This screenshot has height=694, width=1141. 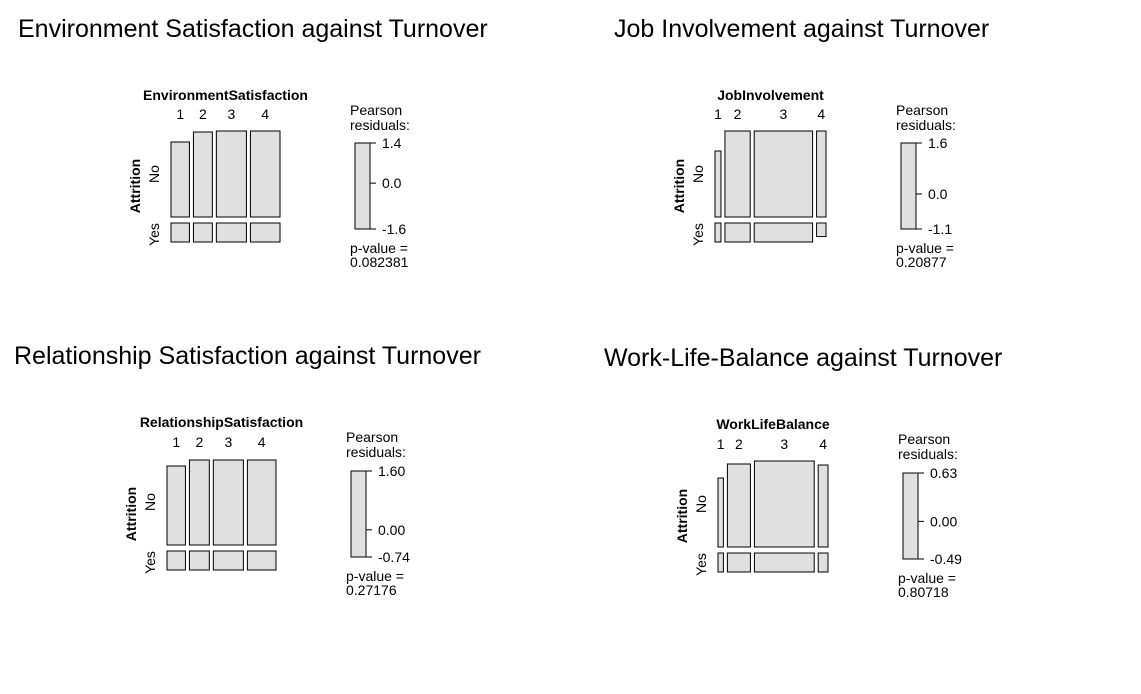 What do you see at coordinates (392, 143) in the screenshot?
I see `legend-tick-max-label: 1.4` at bounding box center [392, 143].